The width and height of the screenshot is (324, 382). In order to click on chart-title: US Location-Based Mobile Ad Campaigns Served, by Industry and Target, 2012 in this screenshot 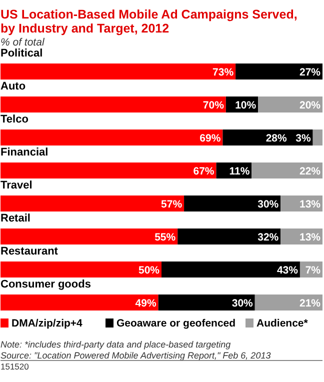, I will do `click(149, 22)`.